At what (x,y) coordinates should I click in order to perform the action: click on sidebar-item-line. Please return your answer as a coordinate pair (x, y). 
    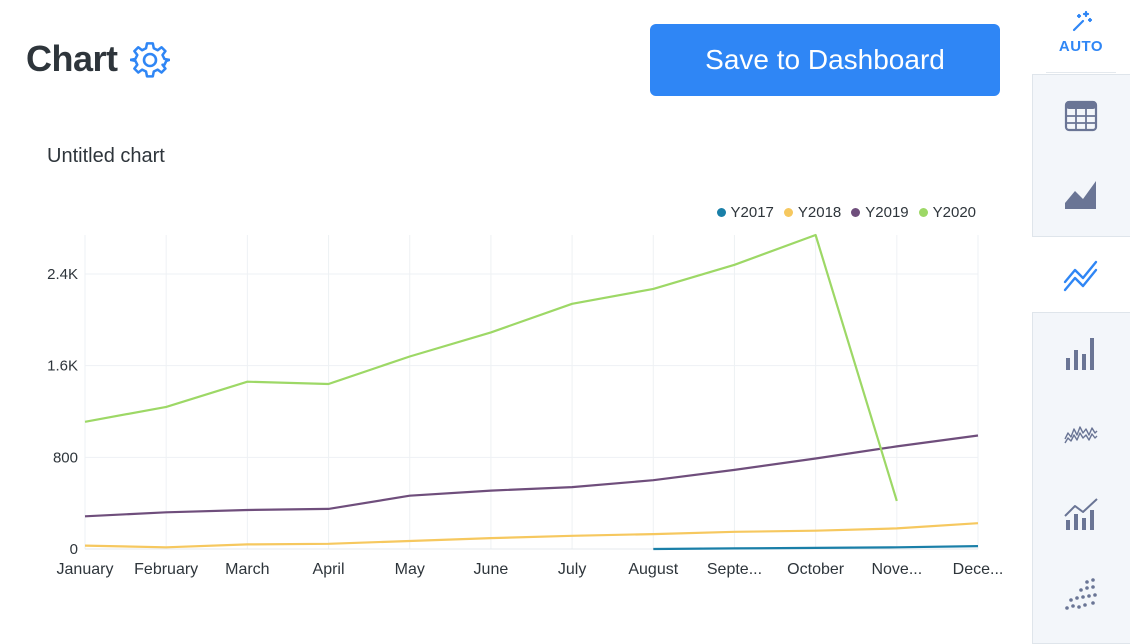
    Looking at the image, I should click on (1081, 275).